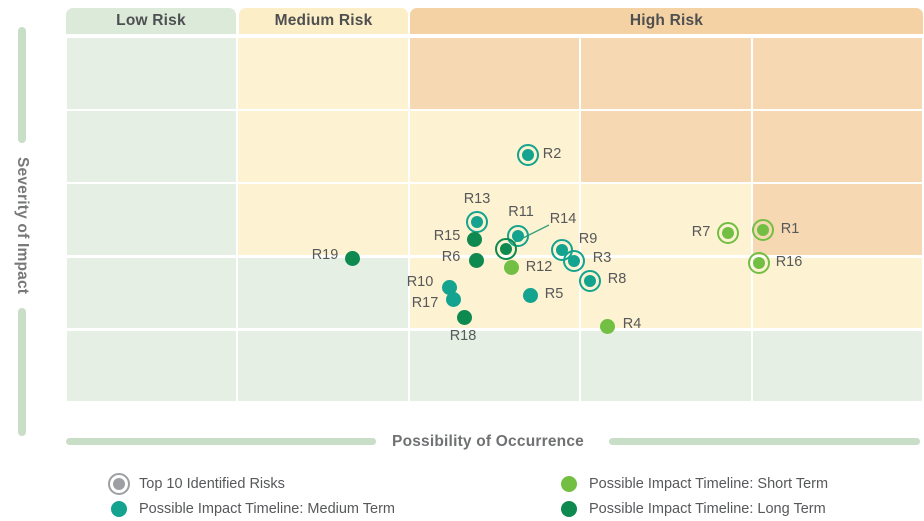  I want to click on risk-point-r13, so click(477, 222).